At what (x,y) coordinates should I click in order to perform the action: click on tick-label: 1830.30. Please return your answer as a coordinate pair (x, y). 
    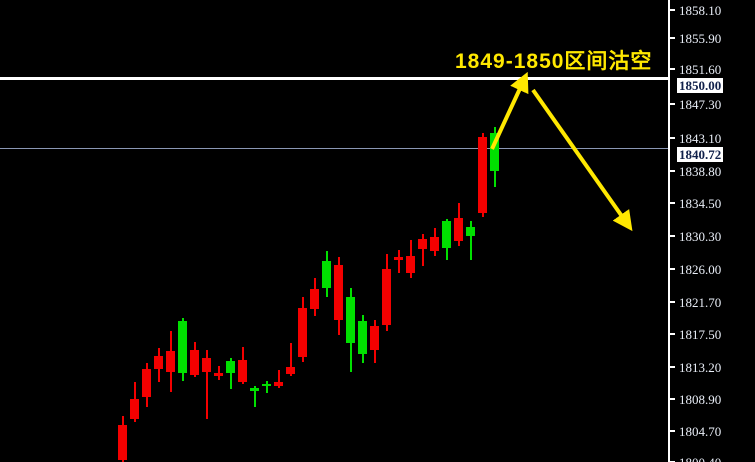
    Looking at the image, I should click on (700, 236).